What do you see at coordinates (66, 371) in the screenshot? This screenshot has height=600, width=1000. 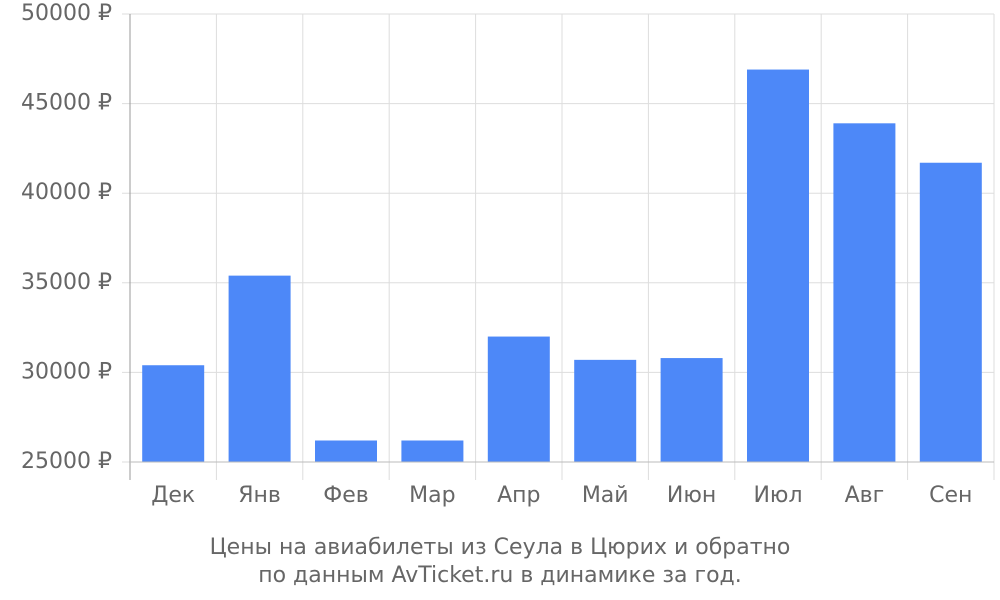 I see `y-tick-label: 30000 ₽` at bounding box center [66, 371].